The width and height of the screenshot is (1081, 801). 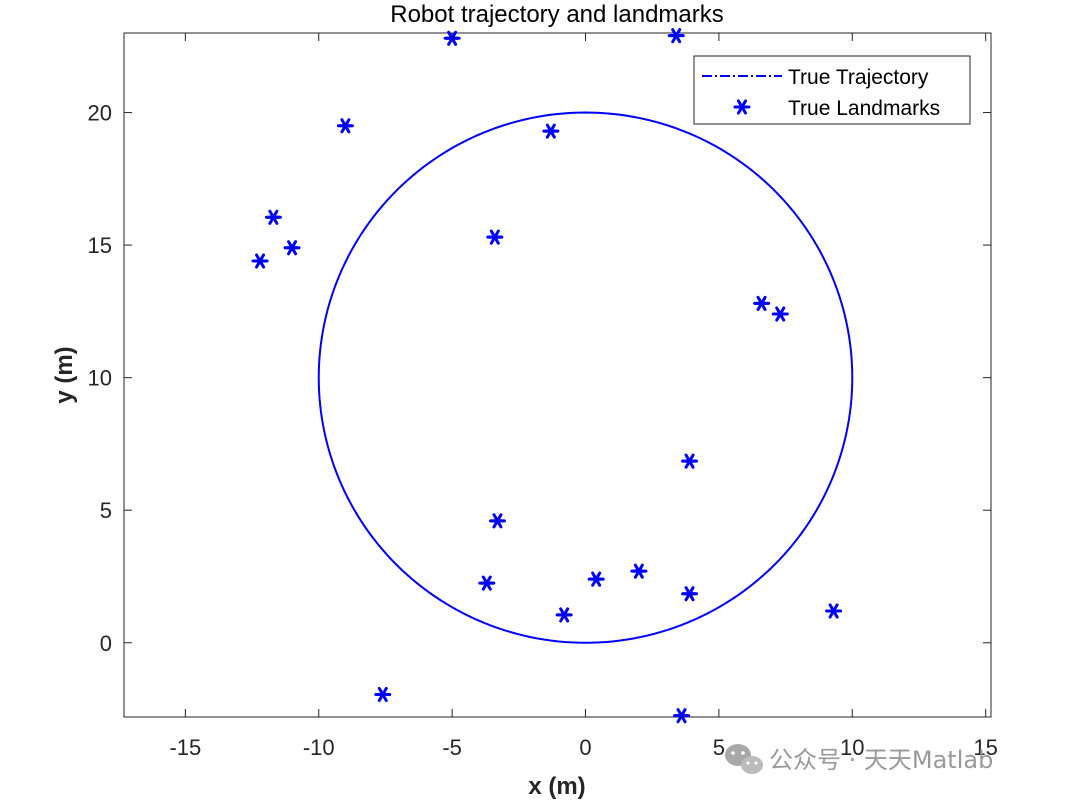 I want to click on chart-title: Robot trajectory and landmarks, so click(x=557, y=14).